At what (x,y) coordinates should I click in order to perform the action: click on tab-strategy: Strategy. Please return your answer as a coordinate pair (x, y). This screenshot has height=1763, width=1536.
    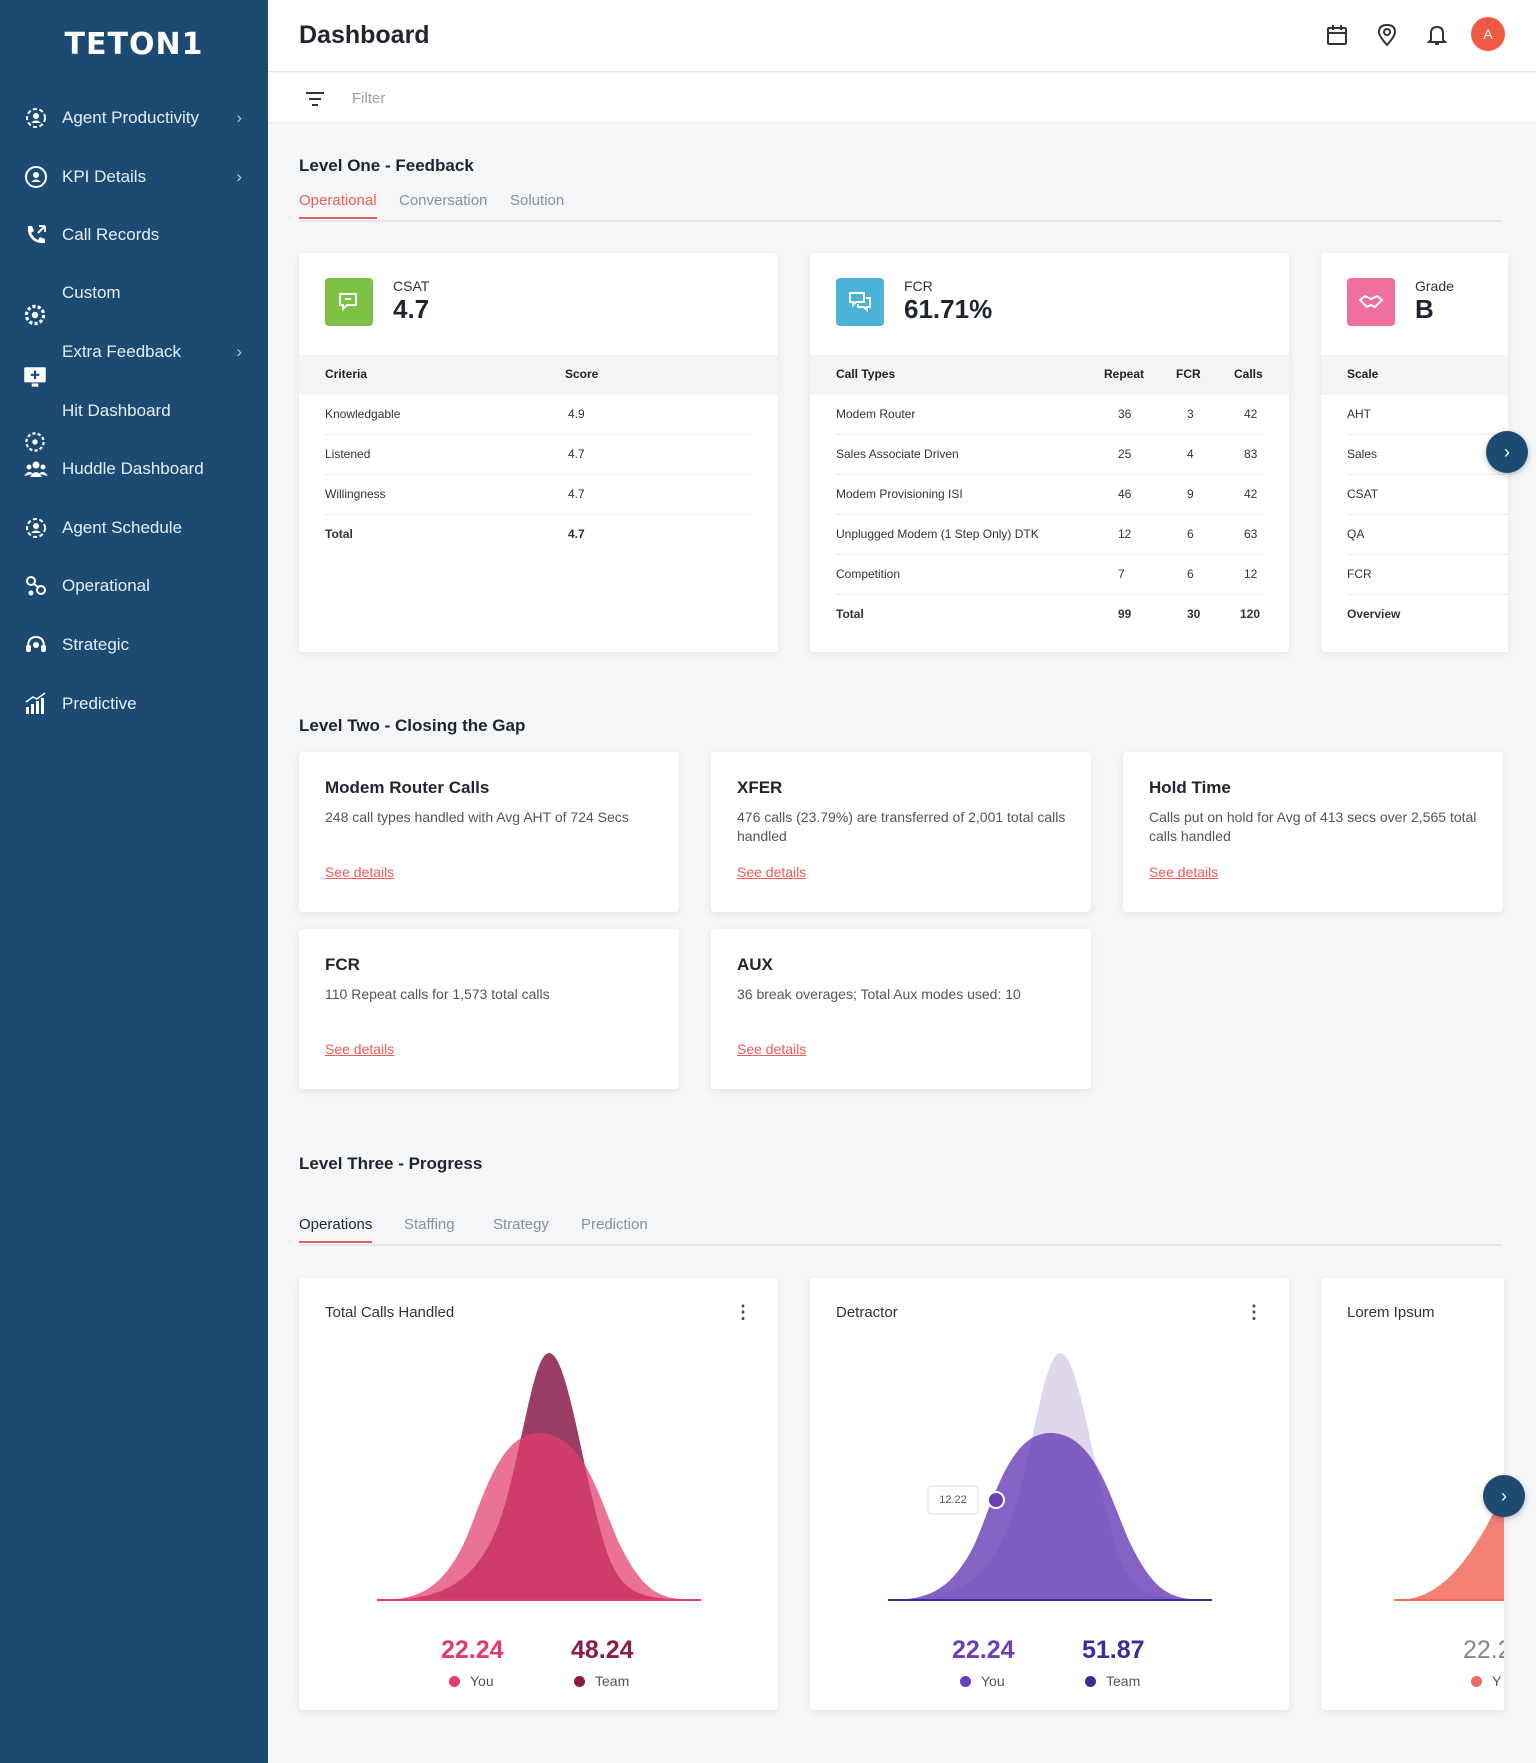
    Looking at the image, I should click on (521, 1224).